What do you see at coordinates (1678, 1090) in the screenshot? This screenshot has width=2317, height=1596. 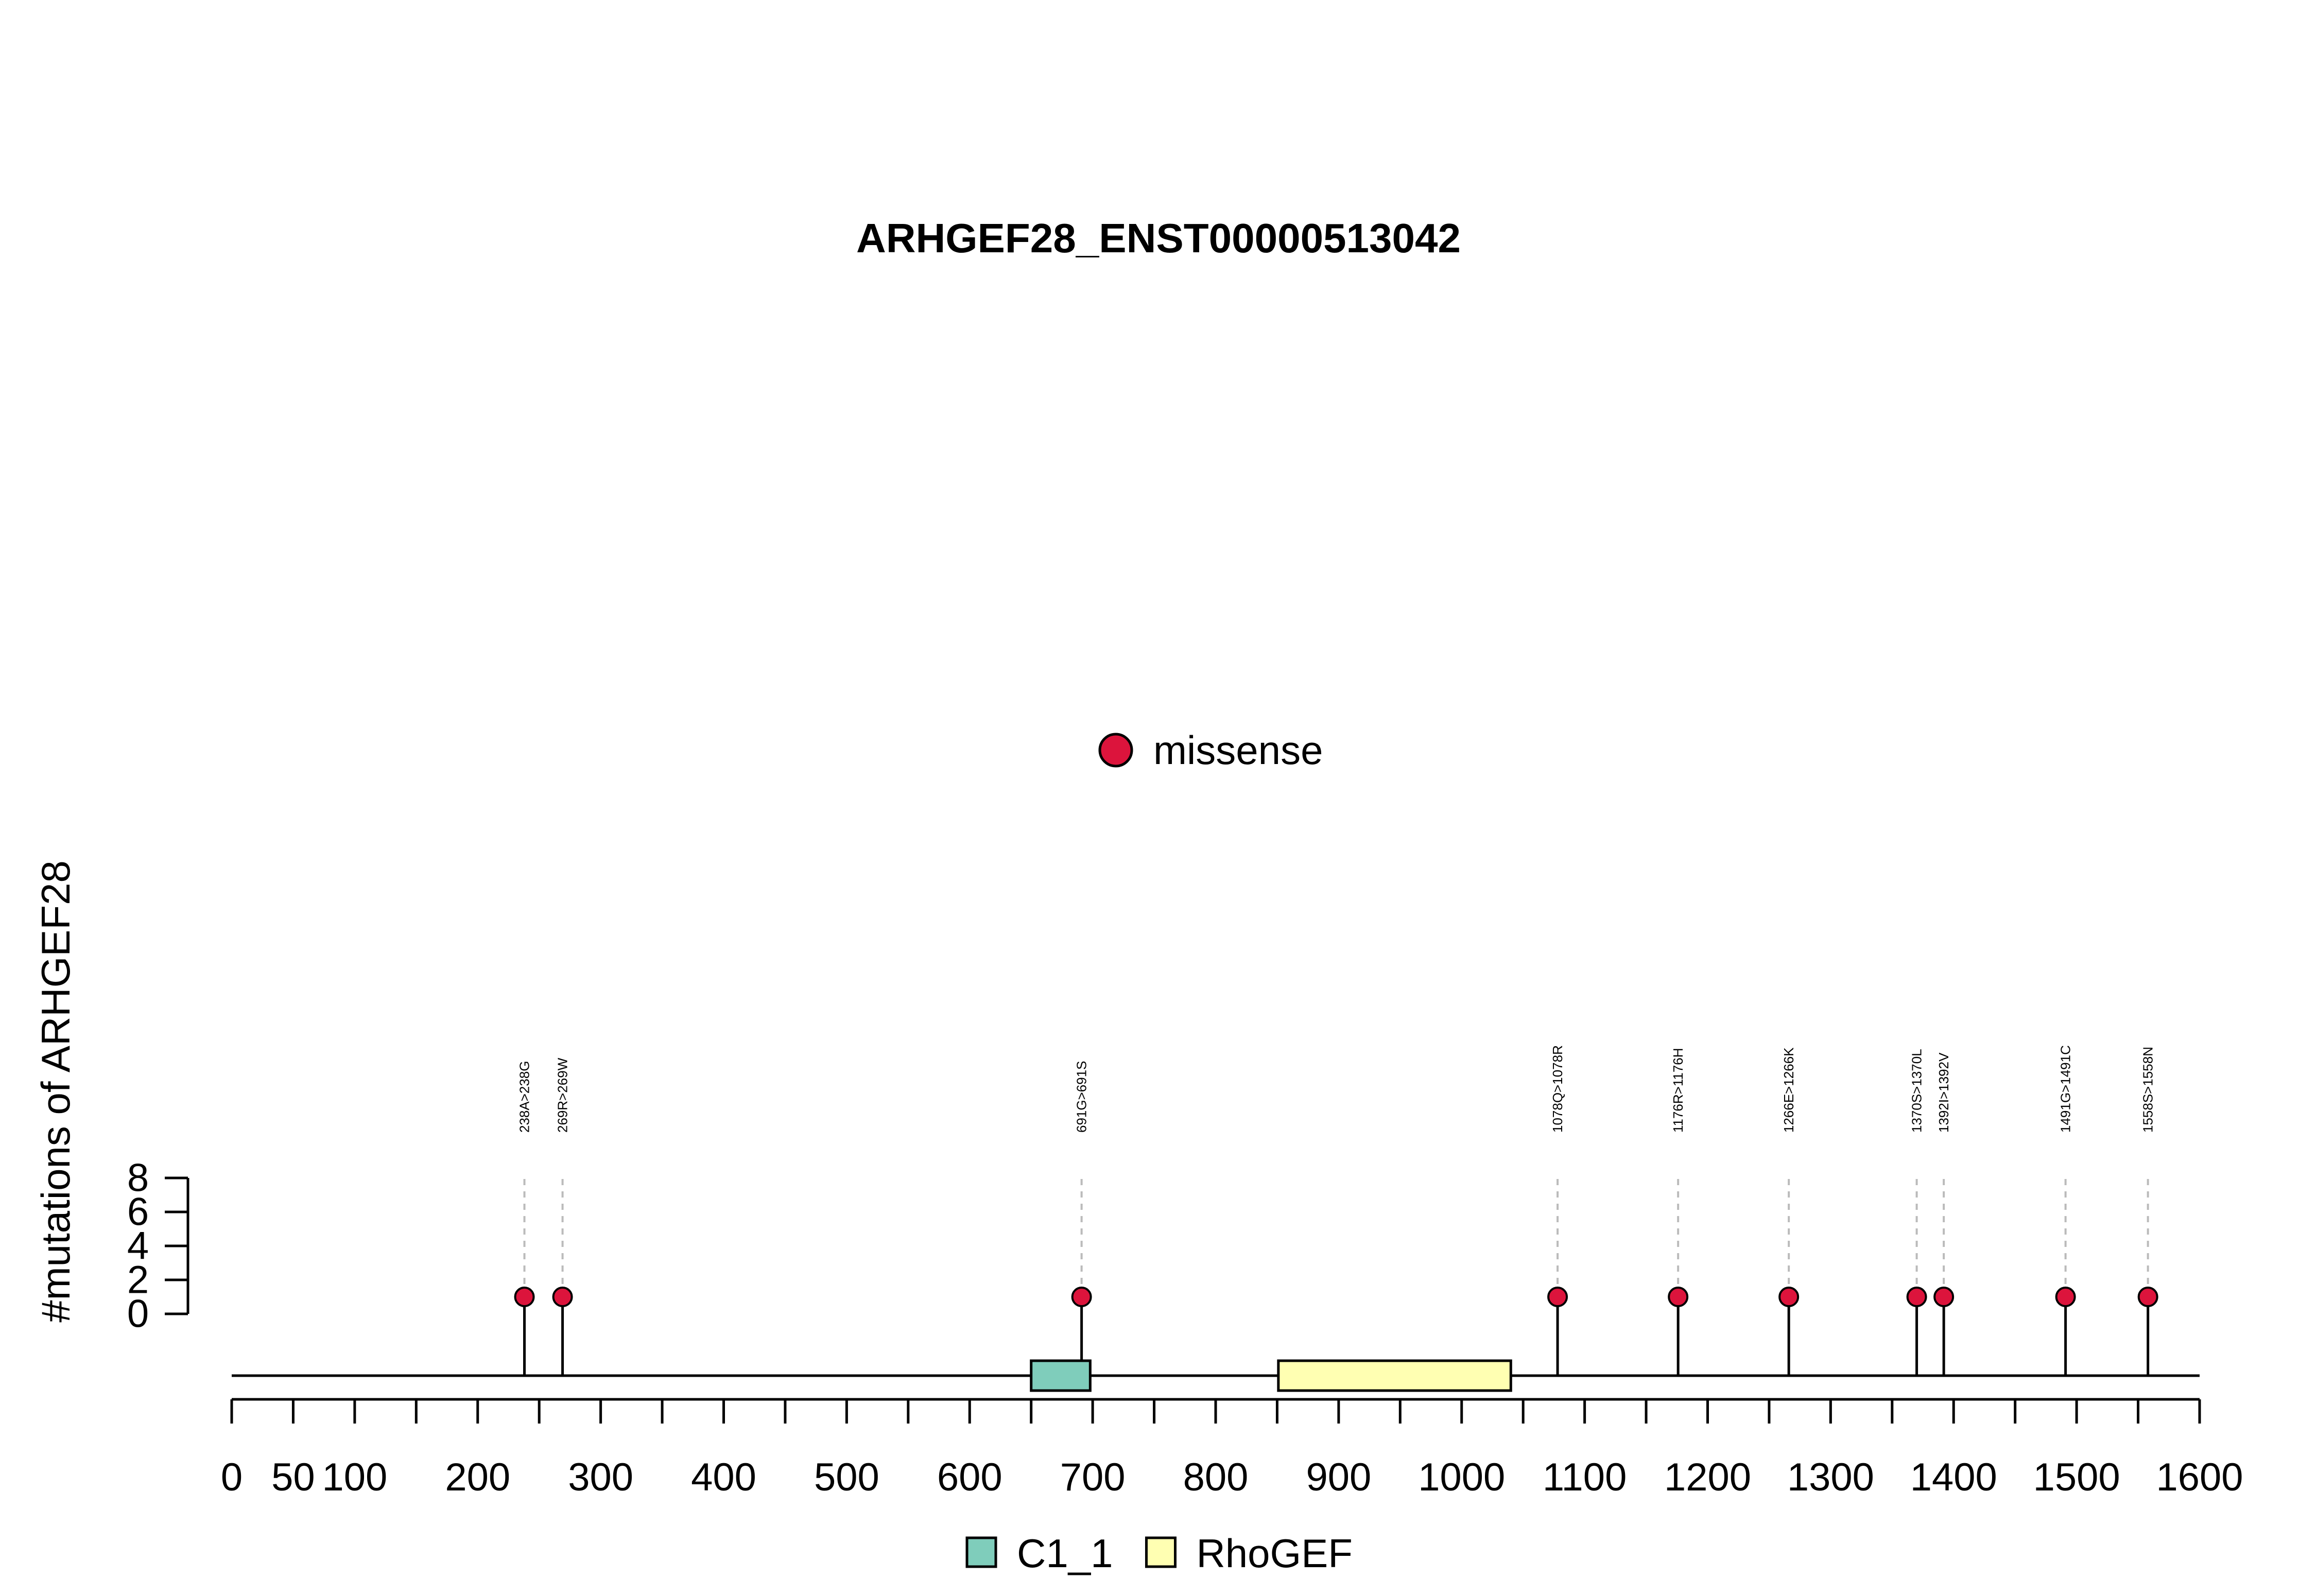 I see `mutation-label: 1176R>1176H` at bounding box center [1678, 1090].